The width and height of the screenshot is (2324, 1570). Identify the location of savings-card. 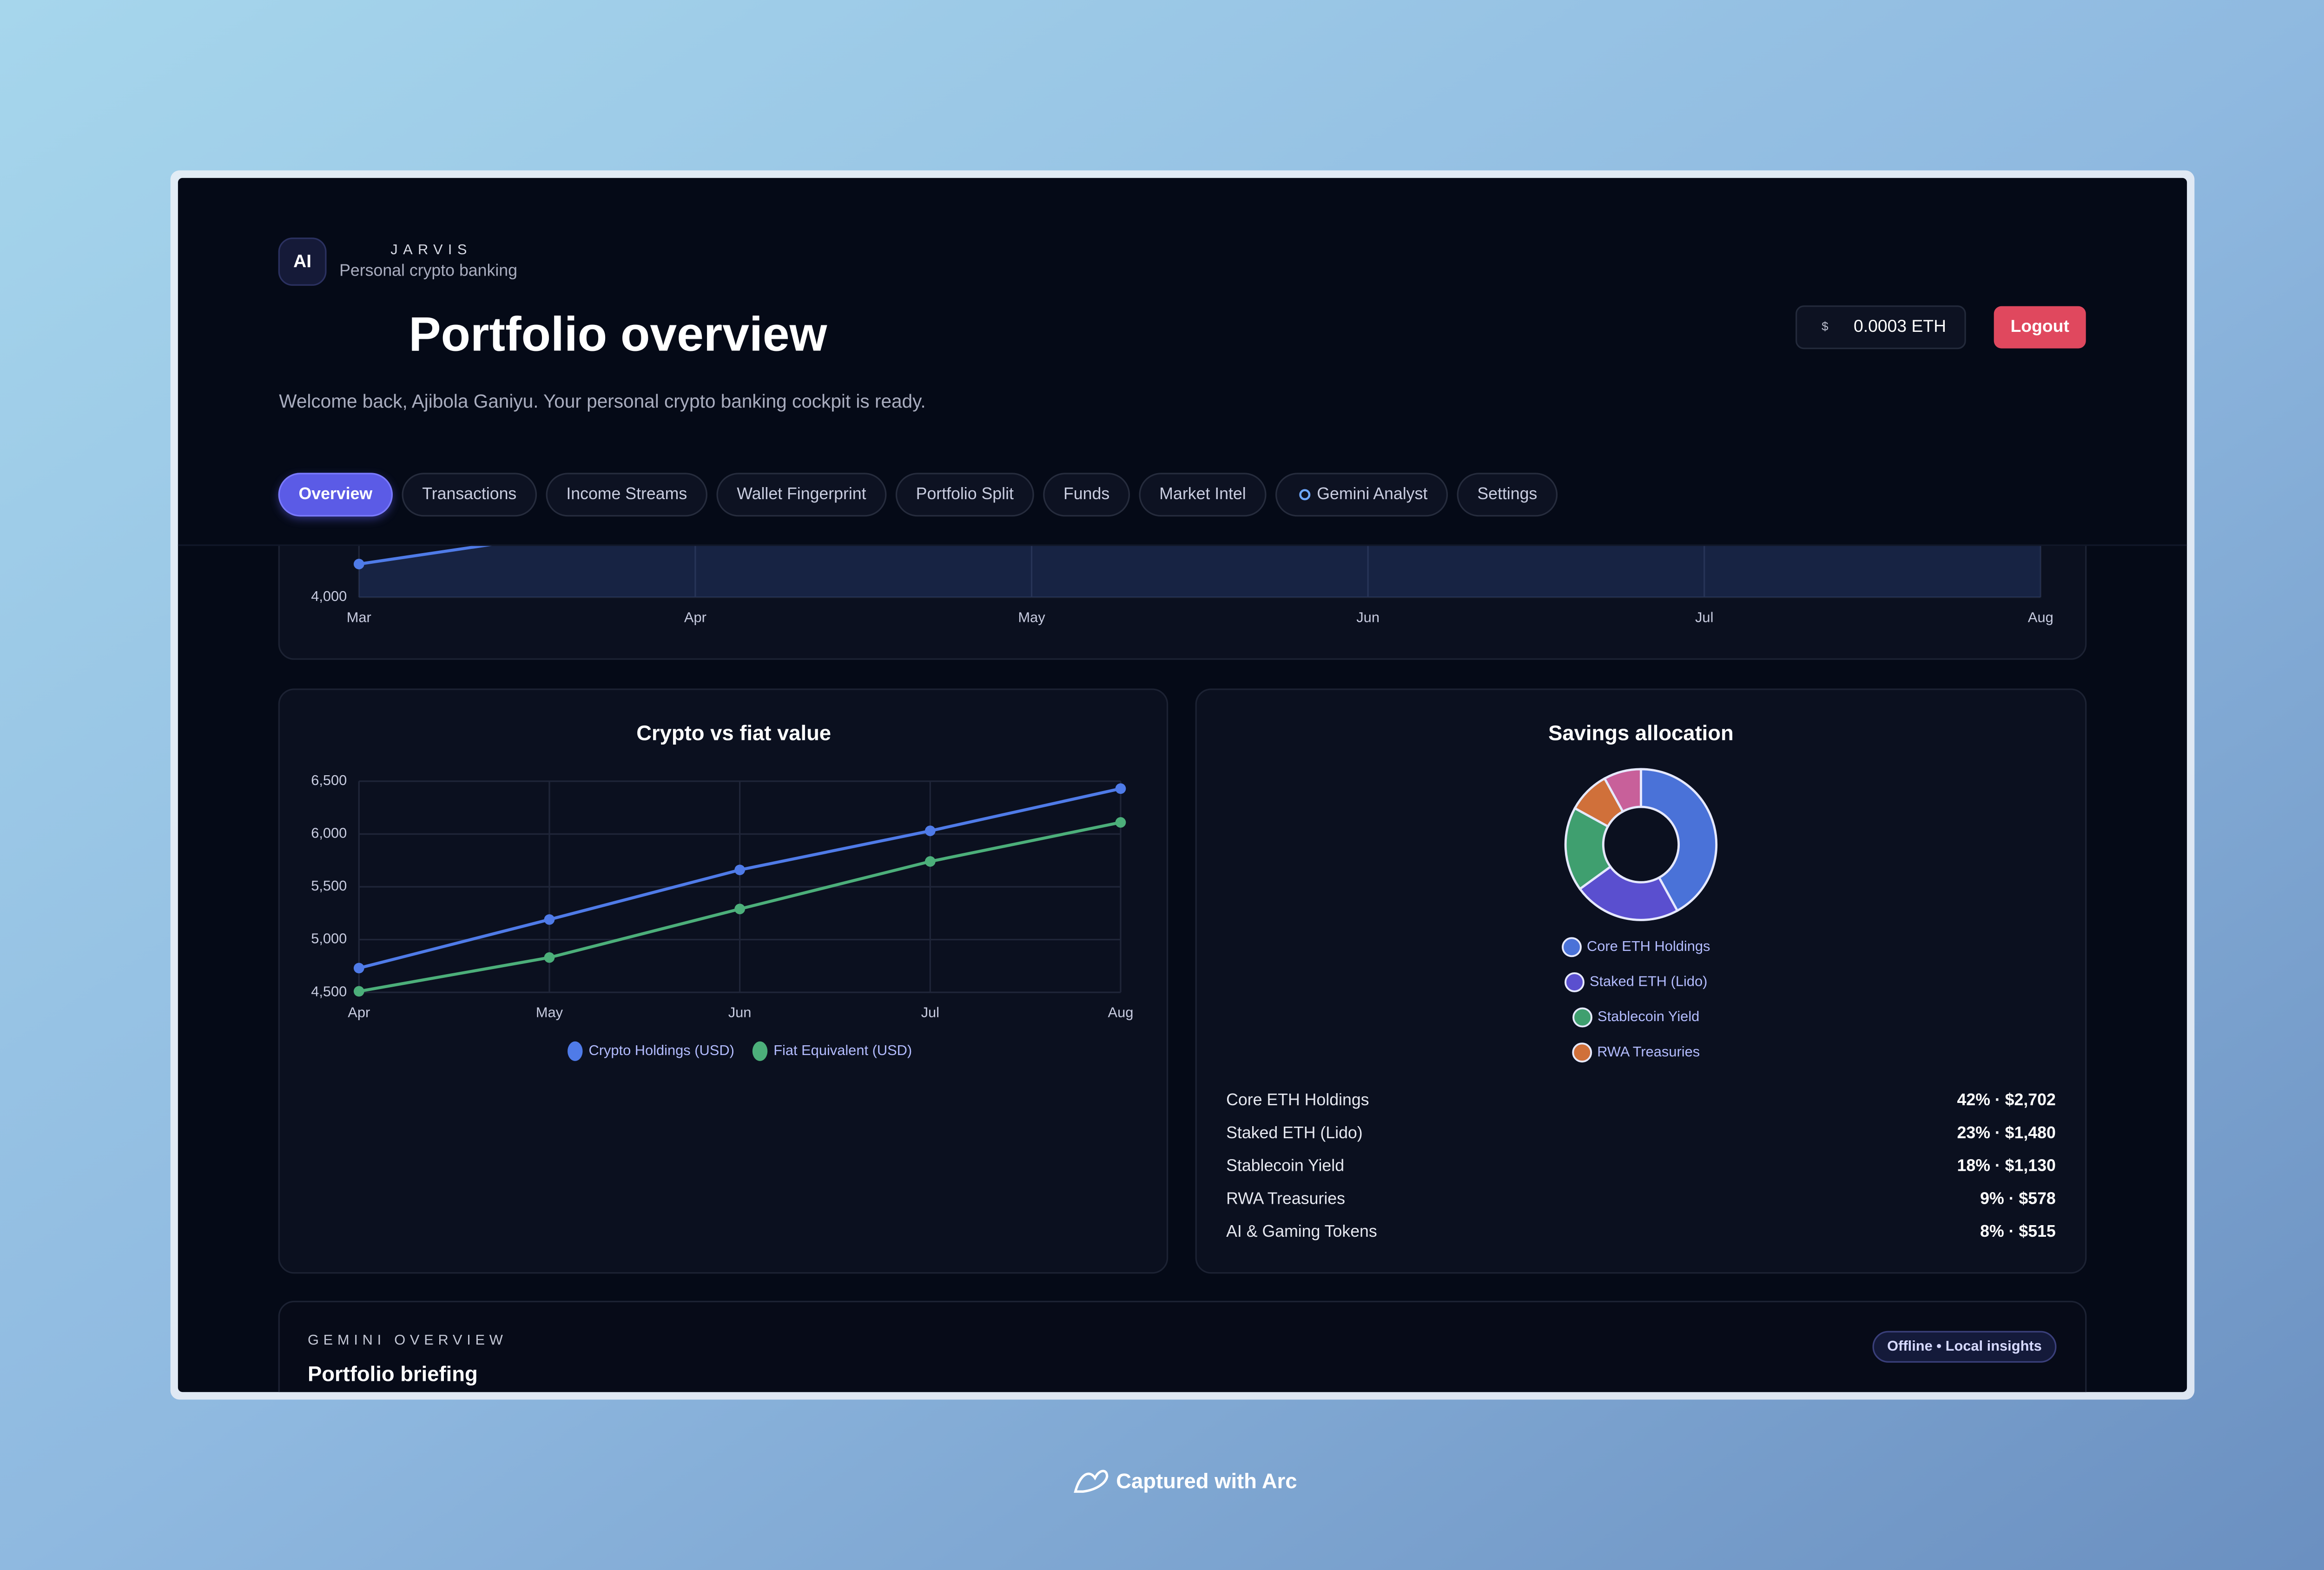
(1641, 981).